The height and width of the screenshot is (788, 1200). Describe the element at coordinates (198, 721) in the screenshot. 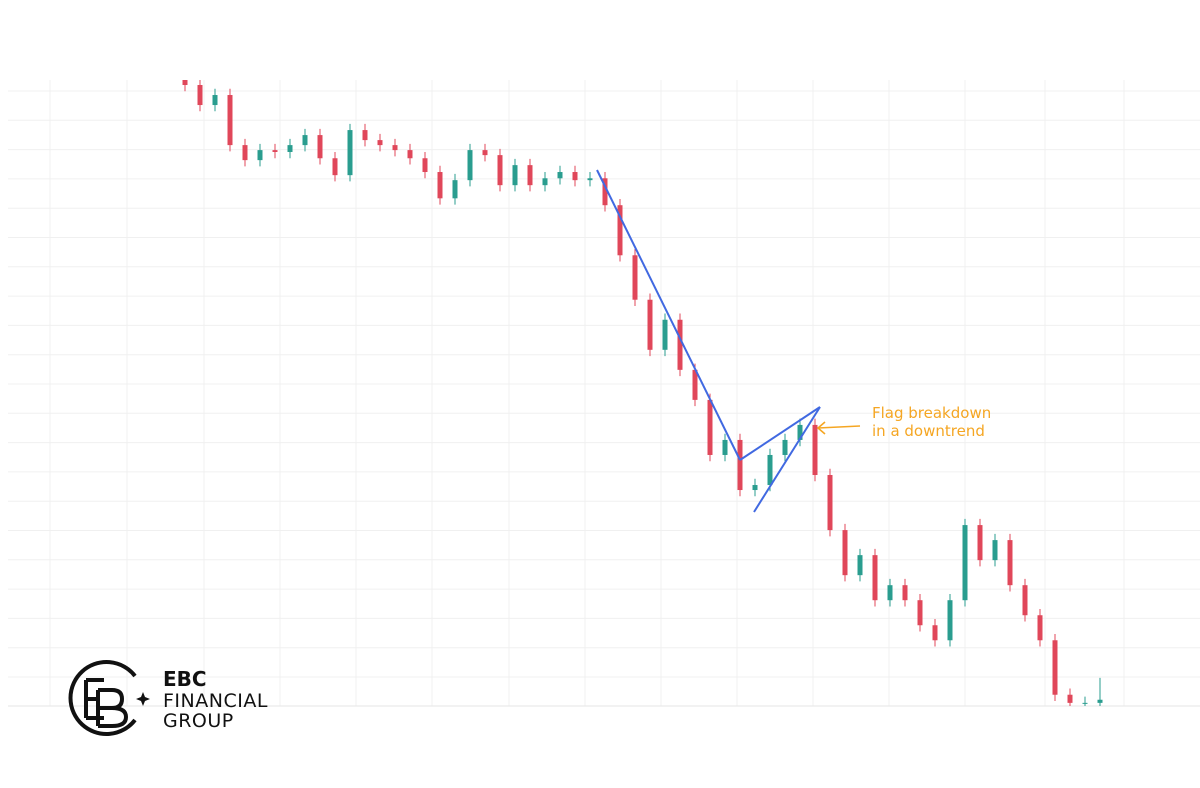

I see `logo-text: GROUP` at that location.